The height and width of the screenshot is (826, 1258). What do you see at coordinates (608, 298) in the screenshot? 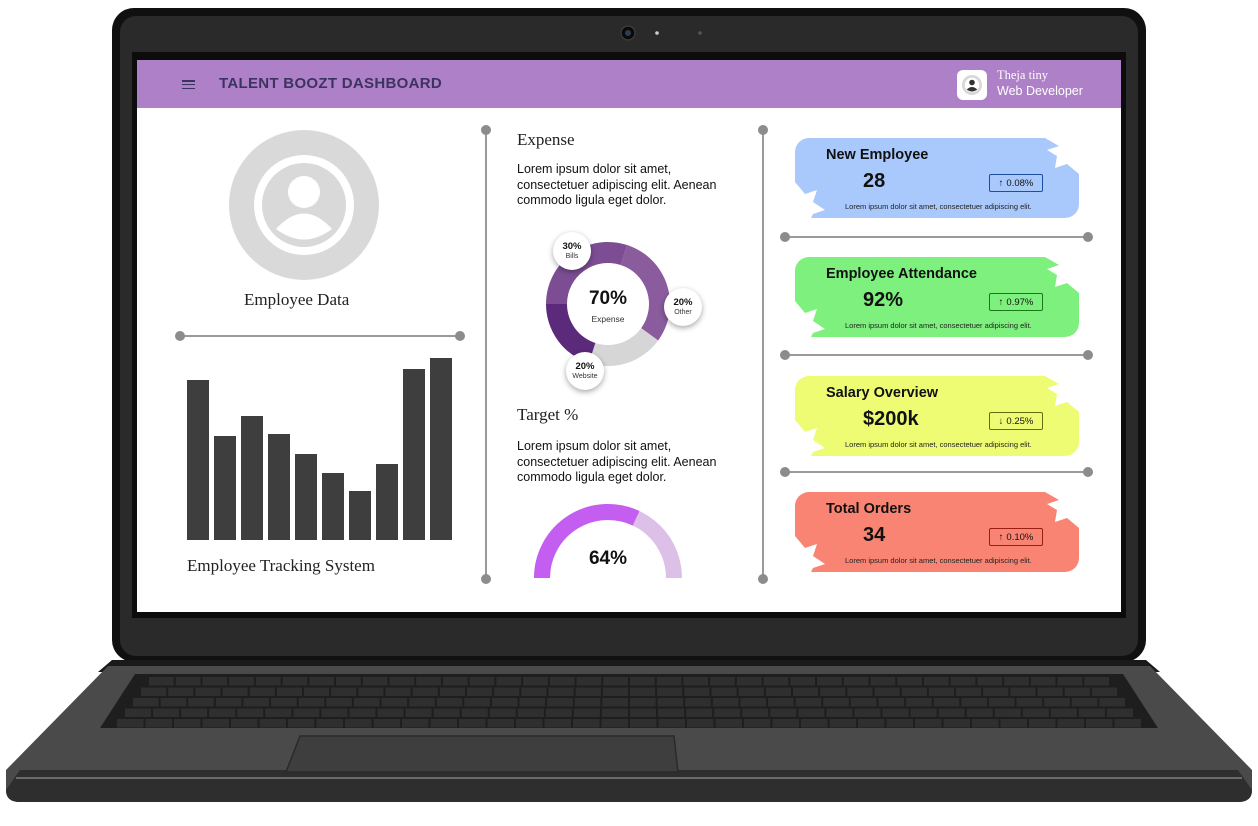
I see `donut-center-value: 70%` at bounding box center [608, 298].